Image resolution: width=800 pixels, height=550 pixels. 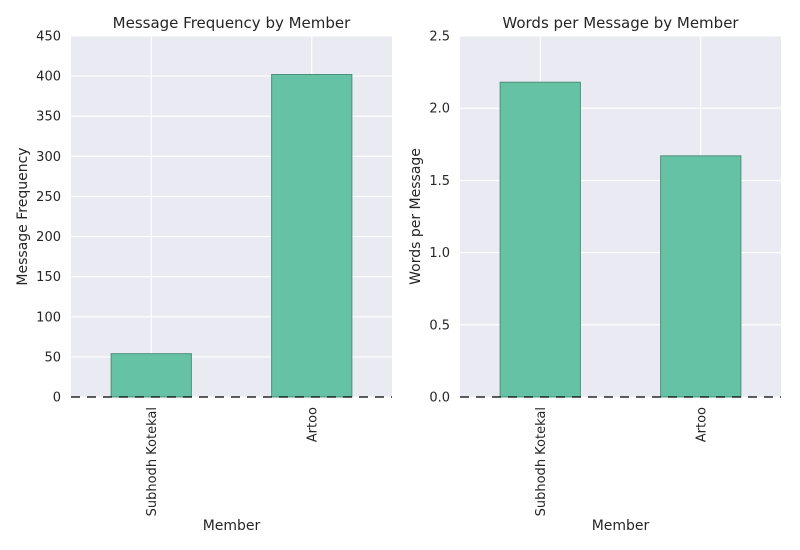 What do you see at coordinates (48, 37) in the screenshot?
I see `y-tick-label: 450` at bounding box center [48, 37].